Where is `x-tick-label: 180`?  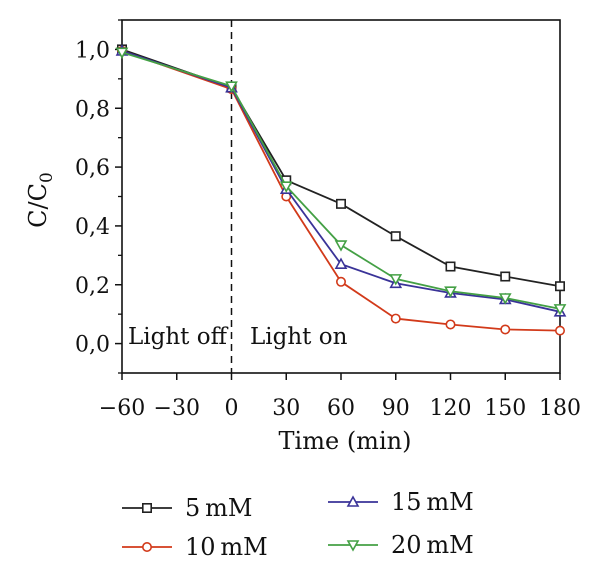 x-tick-label: 180 is located at coordinates (560, 408).